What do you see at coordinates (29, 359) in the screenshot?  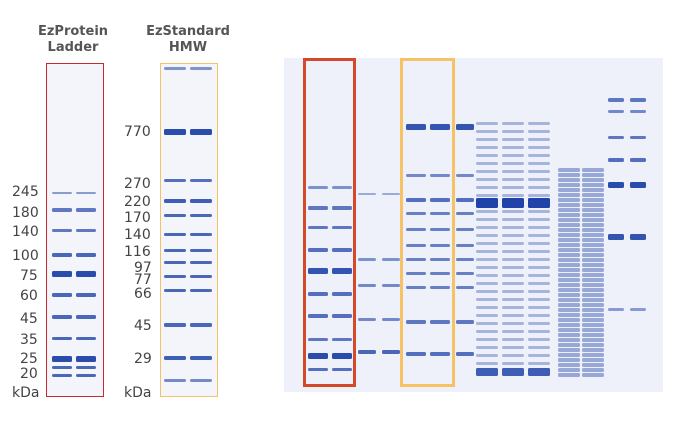 I see `ladder-label-25: 25` at bounding box center [29, 359].